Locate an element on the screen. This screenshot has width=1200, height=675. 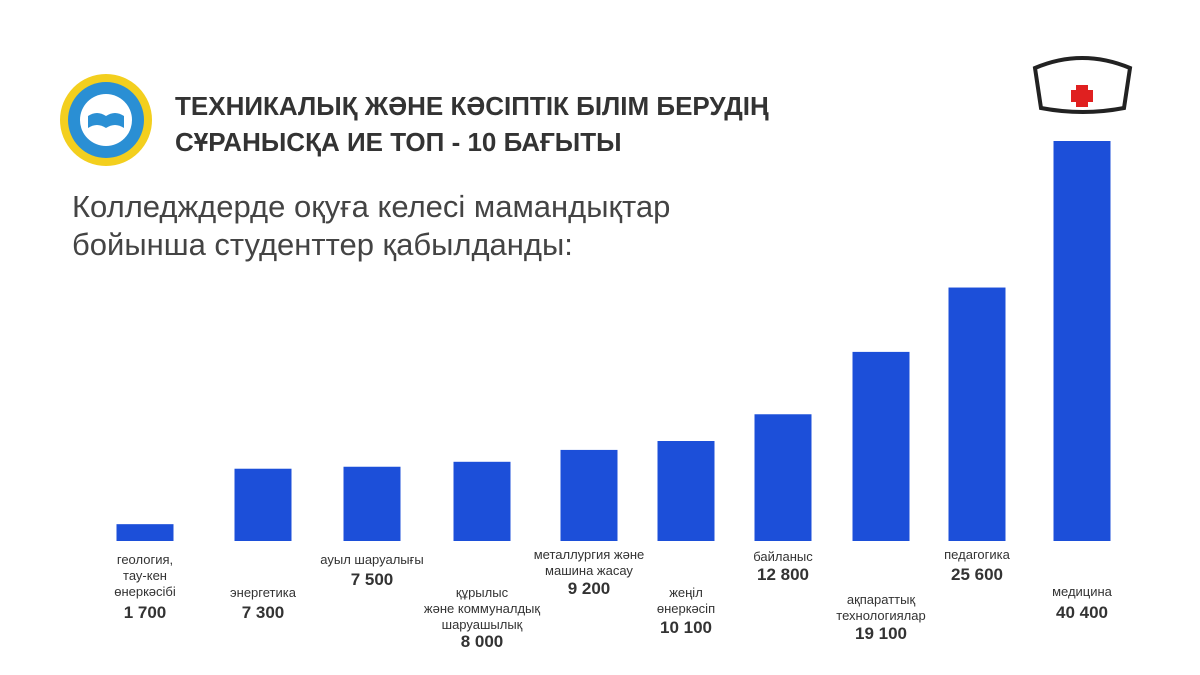
value-label: 25 600 is located at coordinates (977, 574).